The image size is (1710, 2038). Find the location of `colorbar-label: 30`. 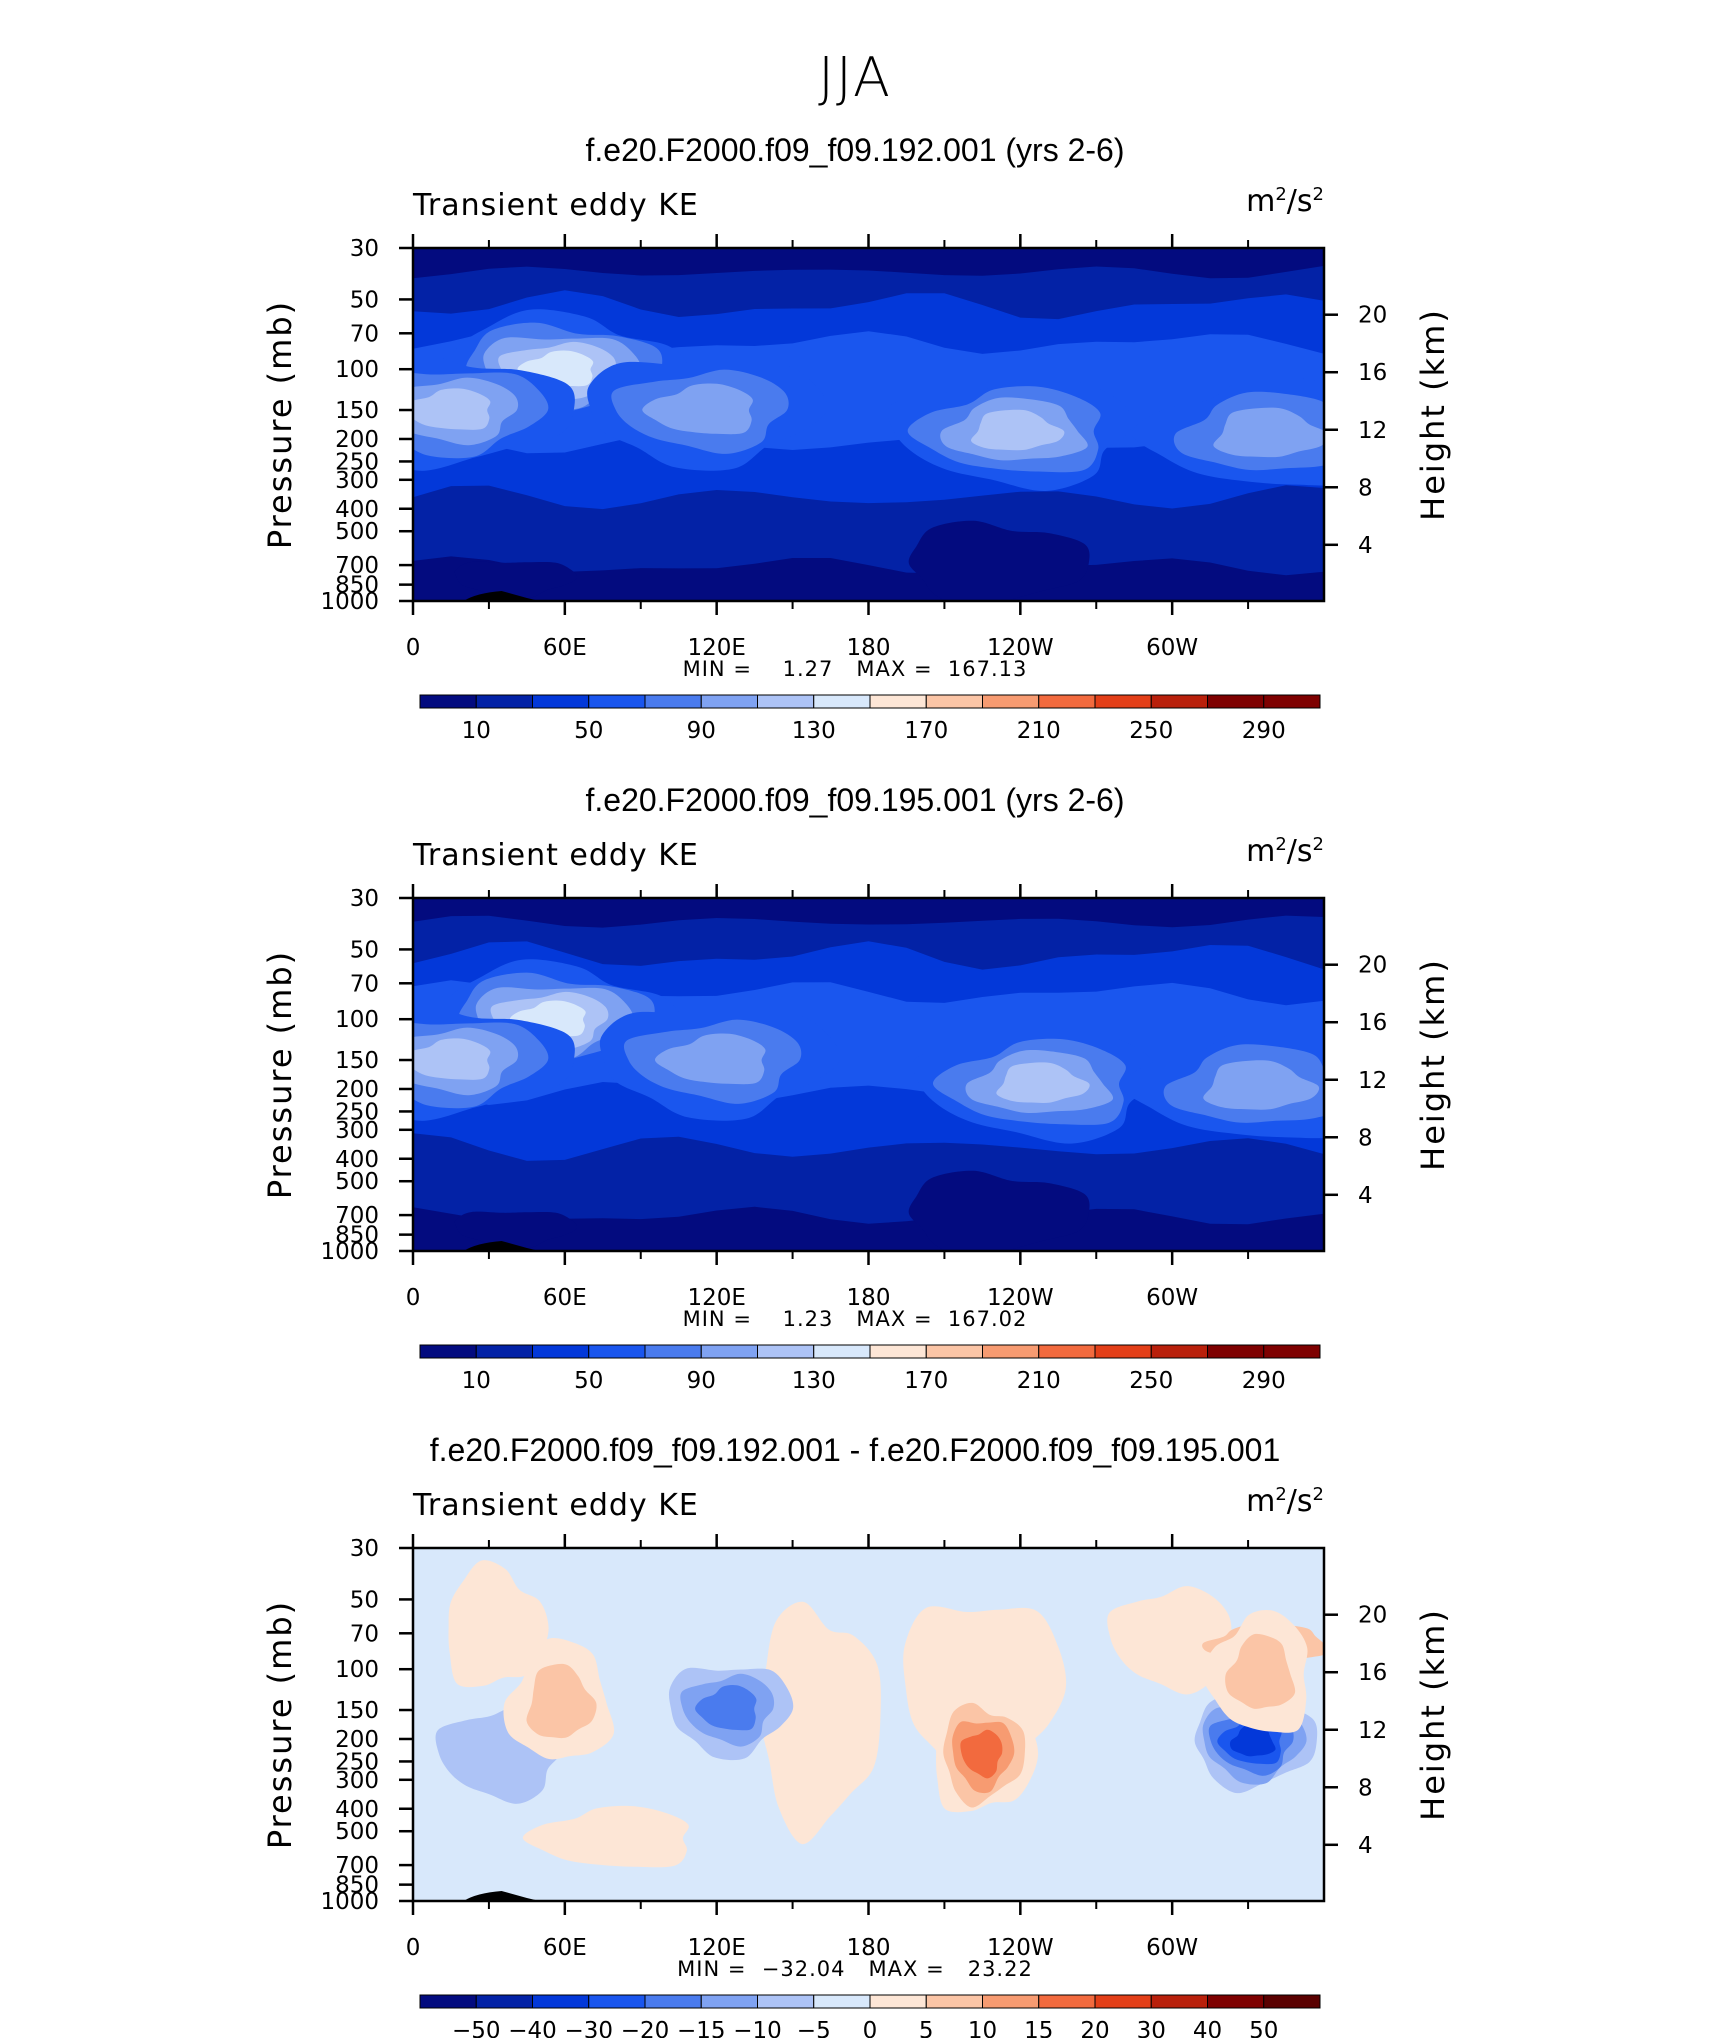

colorbar-label: 30 is located at coordinates (1151, 2028).